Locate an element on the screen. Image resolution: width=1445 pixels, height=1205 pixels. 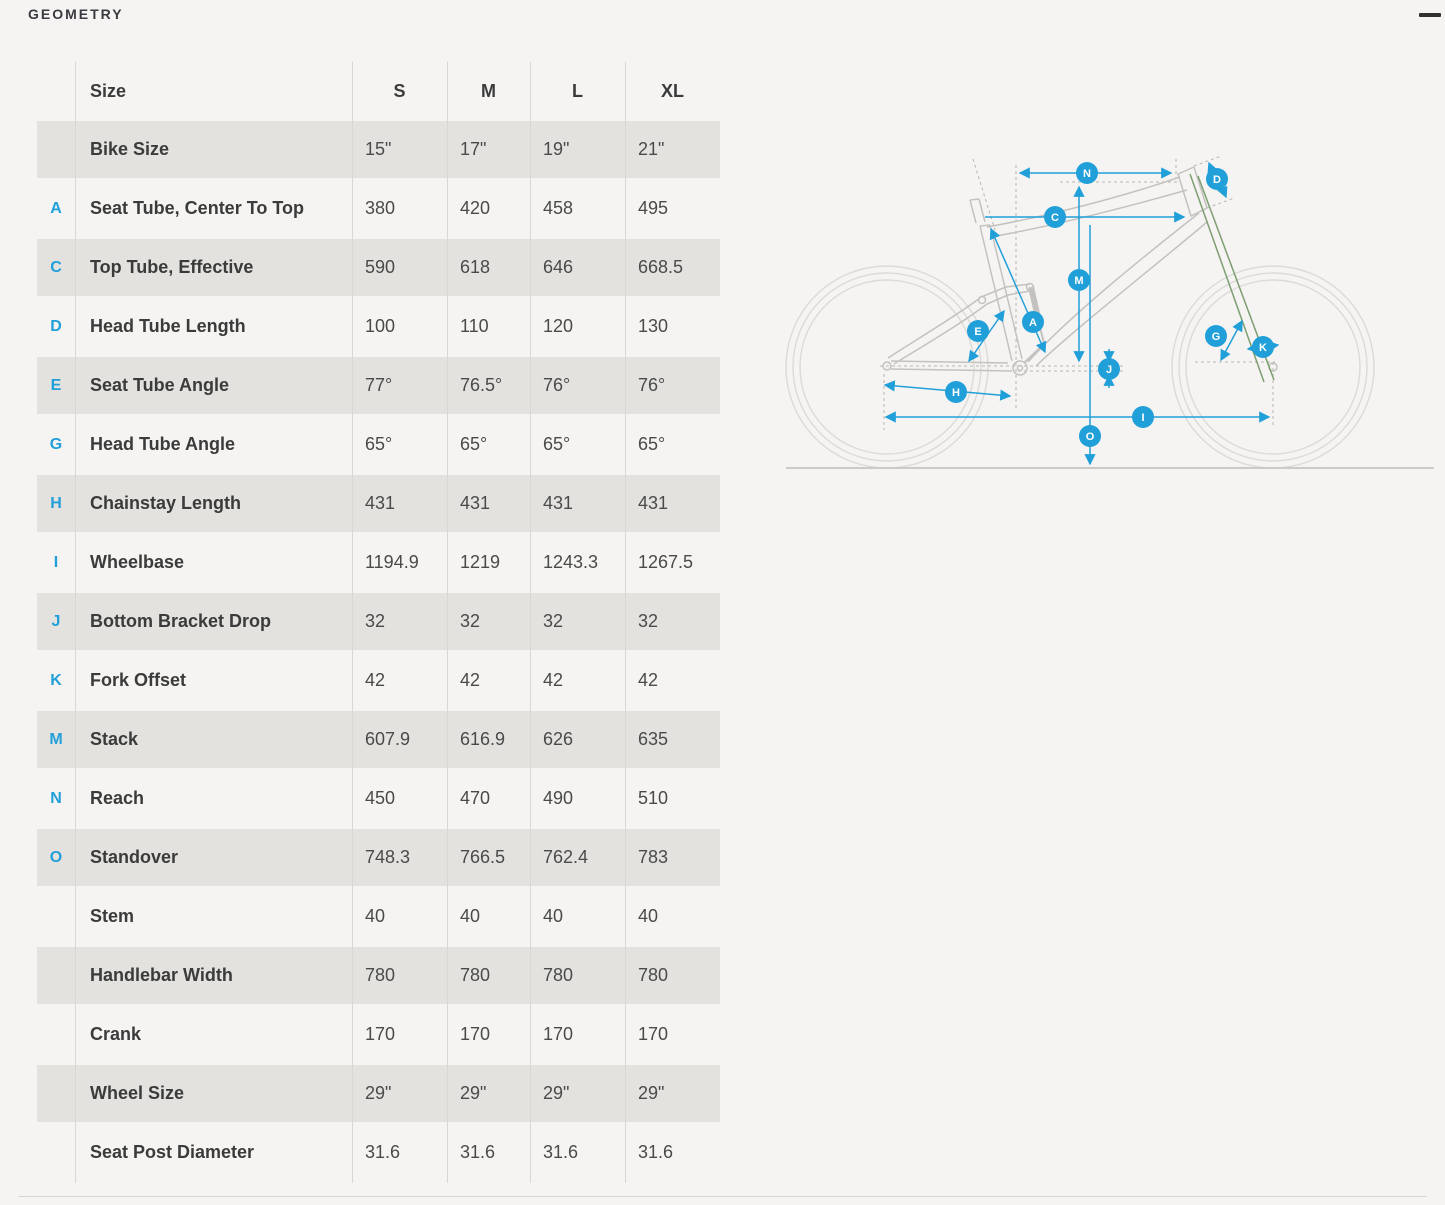
row-value-s: 450 is located at coordinates (380, 798).